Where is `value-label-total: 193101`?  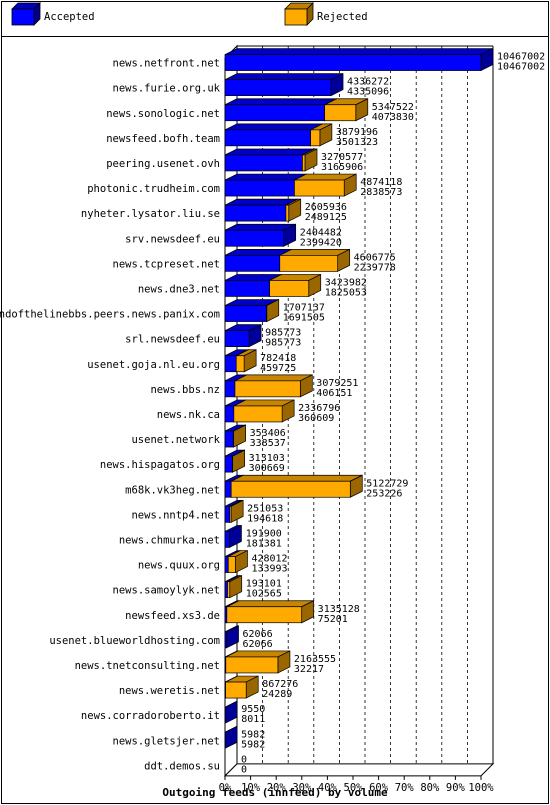 value-label-total: 193101 is located at coordinates (264, 584).